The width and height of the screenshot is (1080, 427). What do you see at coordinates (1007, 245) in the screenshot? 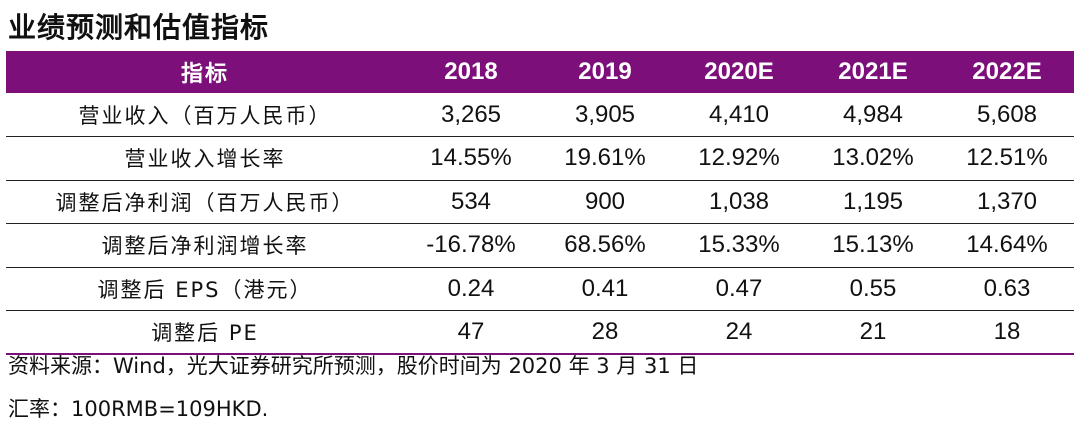
I see `table-cell: 14.64%` at bounding box center [1007, 245].